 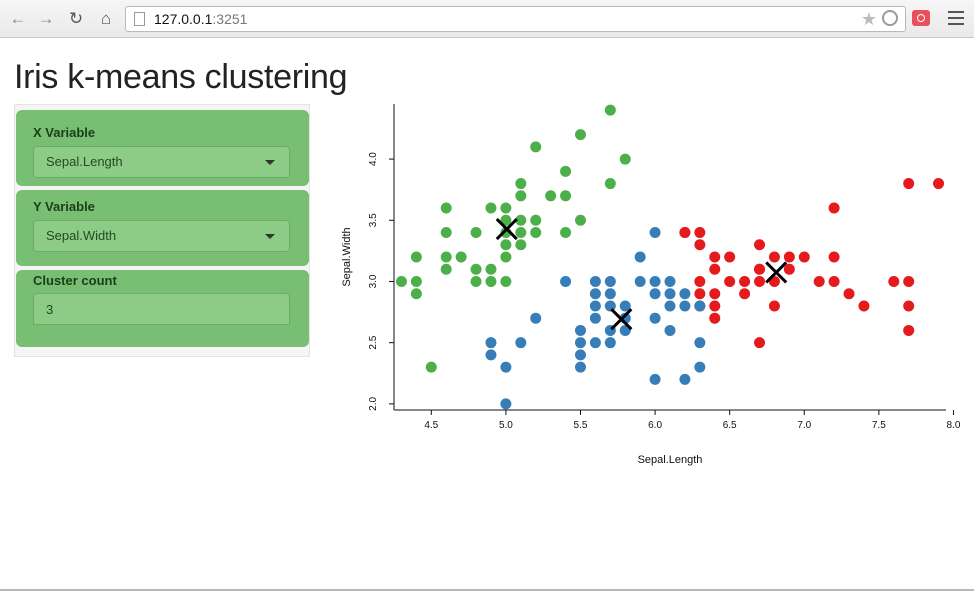 What do you see at coordinates (515, 19) in the screenshot?
I see `address-bar: 127.0.0.1:3251 ★` at bounding box center [515, 19].